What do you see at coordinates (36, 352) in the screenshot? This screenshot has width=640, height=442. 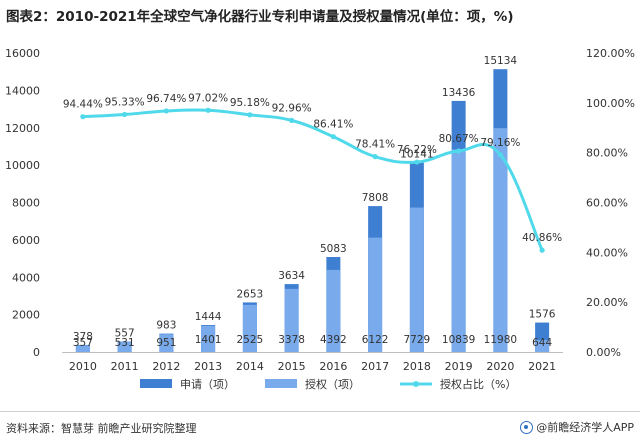 I see `y-left-tick-label: 0` at bounding box center [36, 352].